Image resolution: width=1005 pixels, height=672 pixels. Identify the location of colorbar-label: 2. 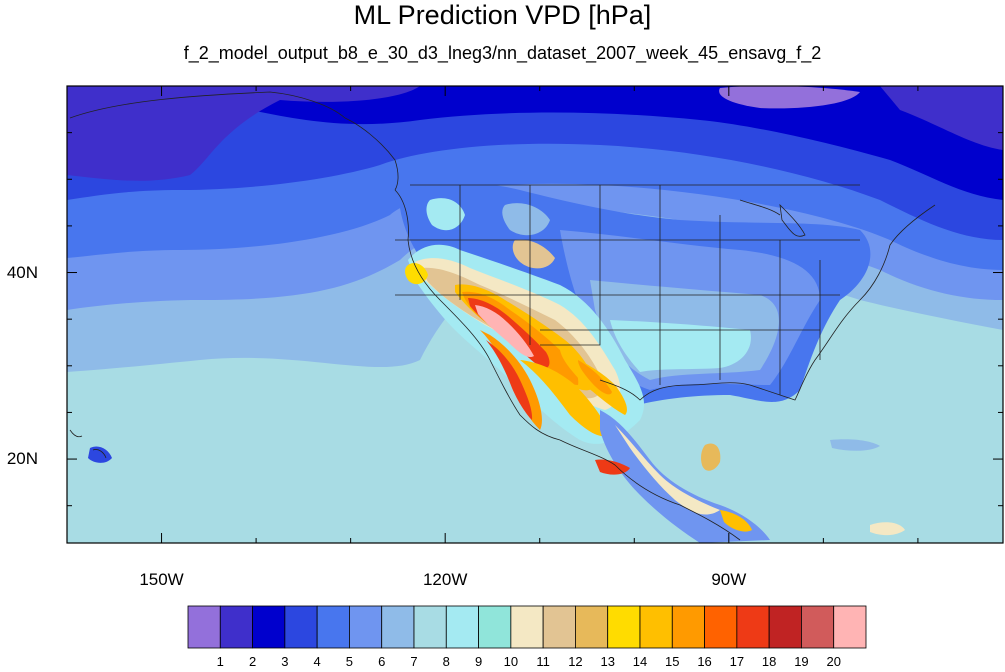
(252, 661).